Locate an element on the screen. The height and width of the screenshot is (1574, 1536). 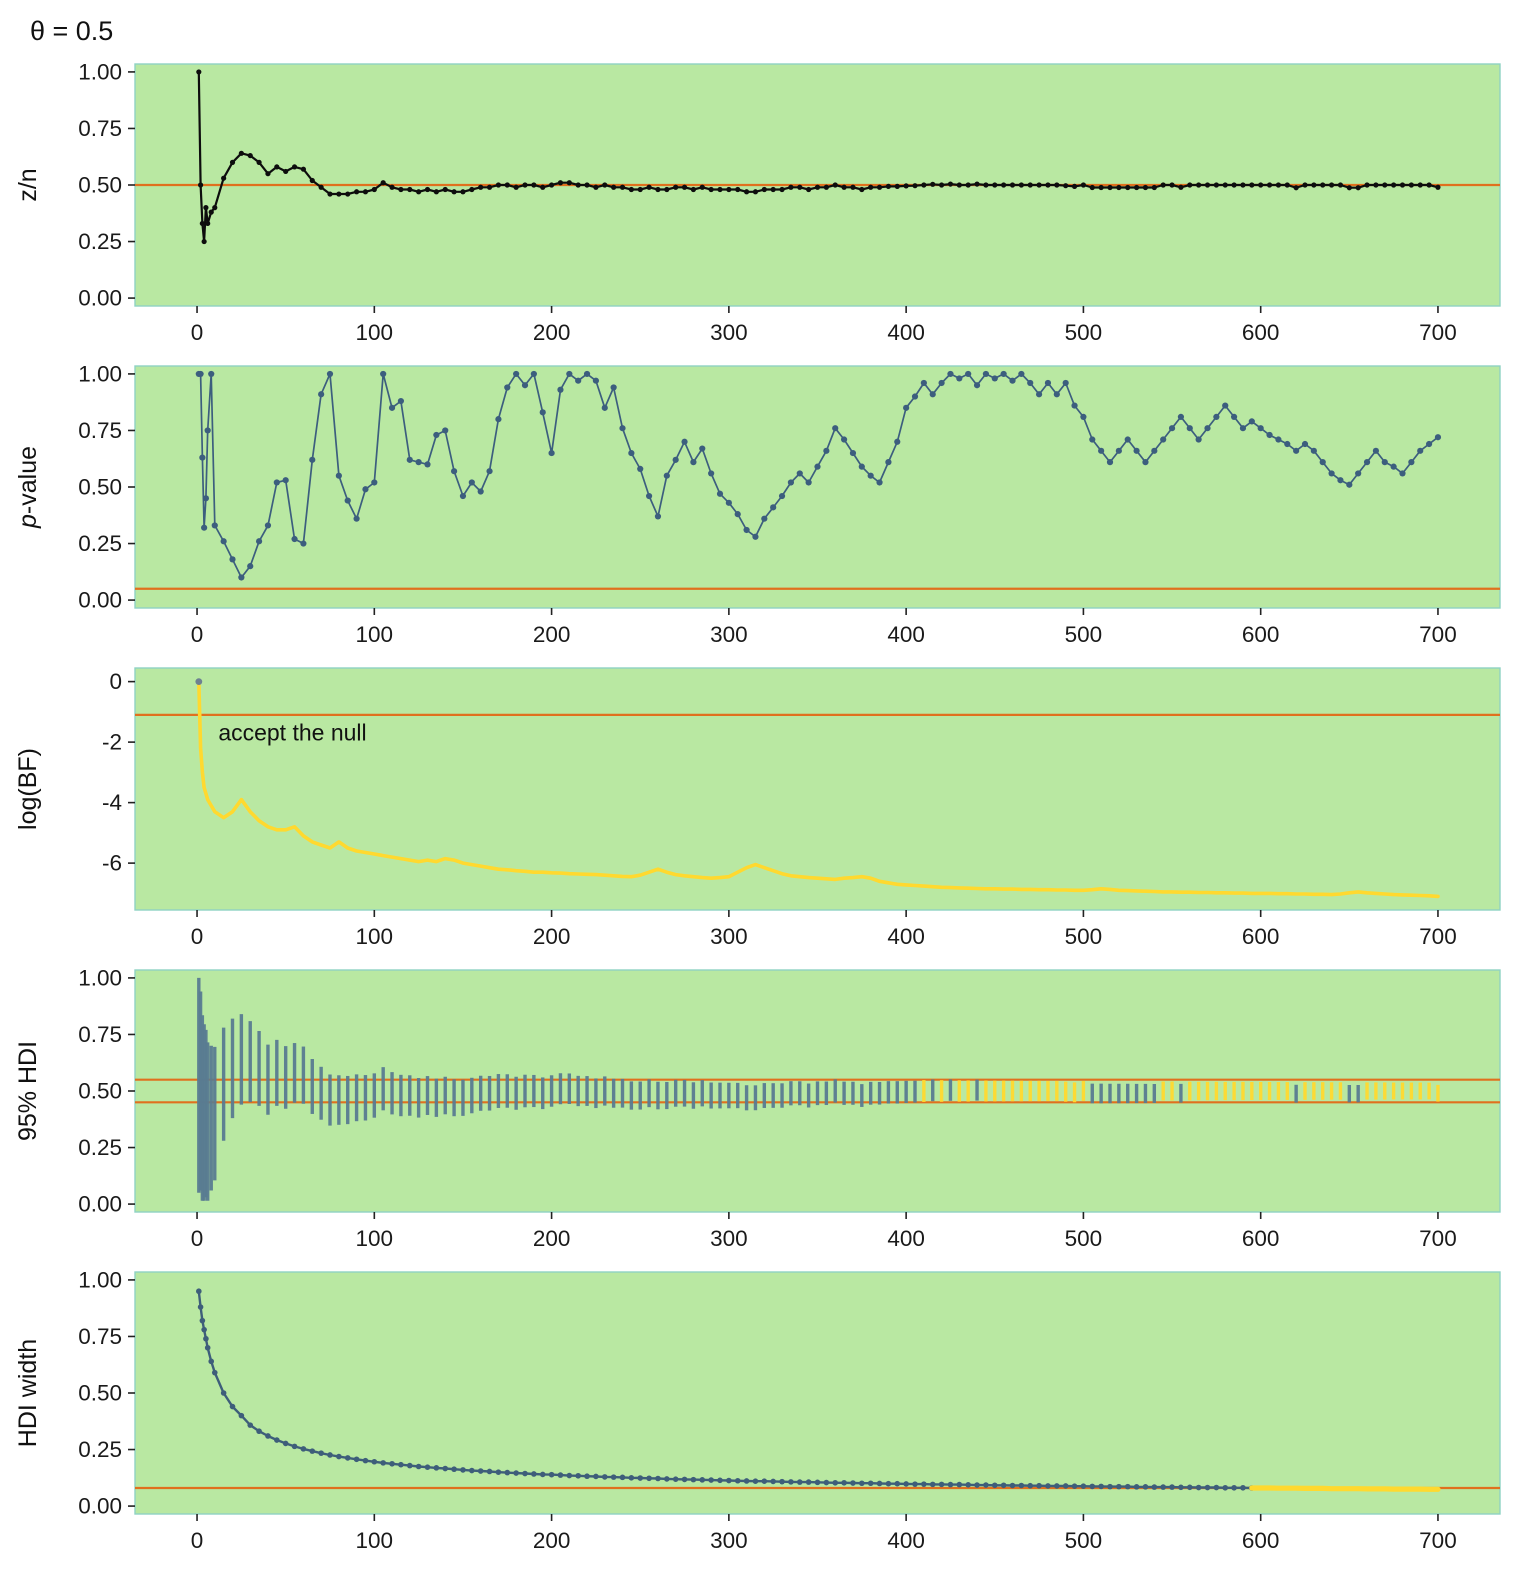
x-tick-label: 300 is located at coordinates (729, 634).